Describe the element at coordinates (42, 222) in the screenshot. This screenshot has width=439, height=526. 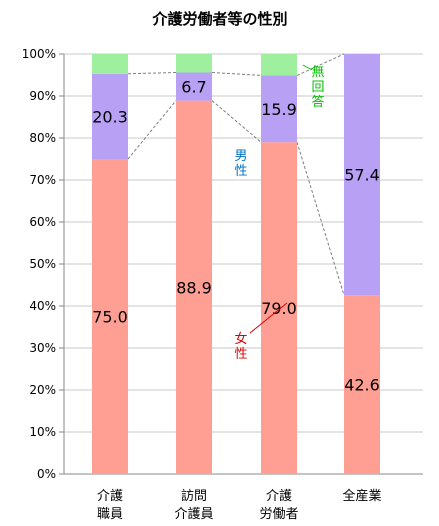
I see `y-tick-label: 60%` at that location.